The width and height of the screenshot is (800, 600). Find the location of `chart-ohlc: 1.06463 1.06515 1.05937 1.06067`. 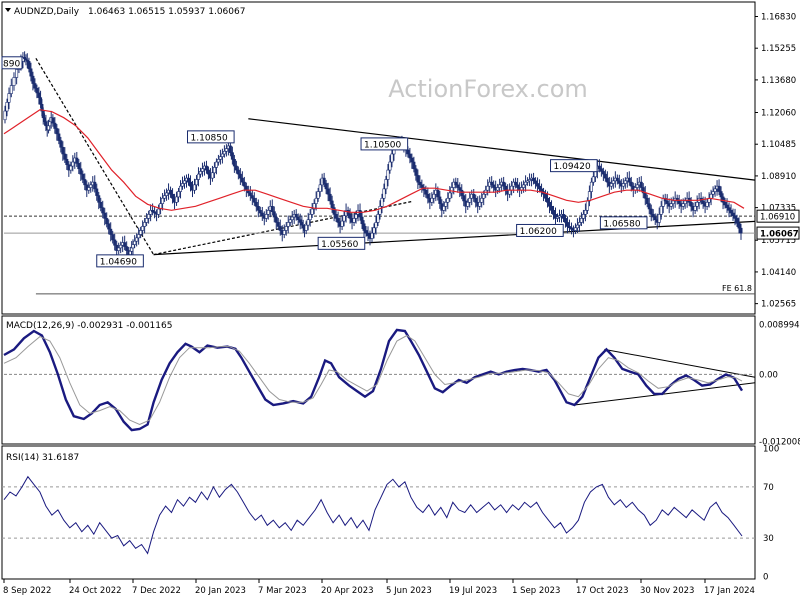

chart-ohlc: 1.06463 1.06515 1.05937 1.06067 is located at coordinates (166, 12).